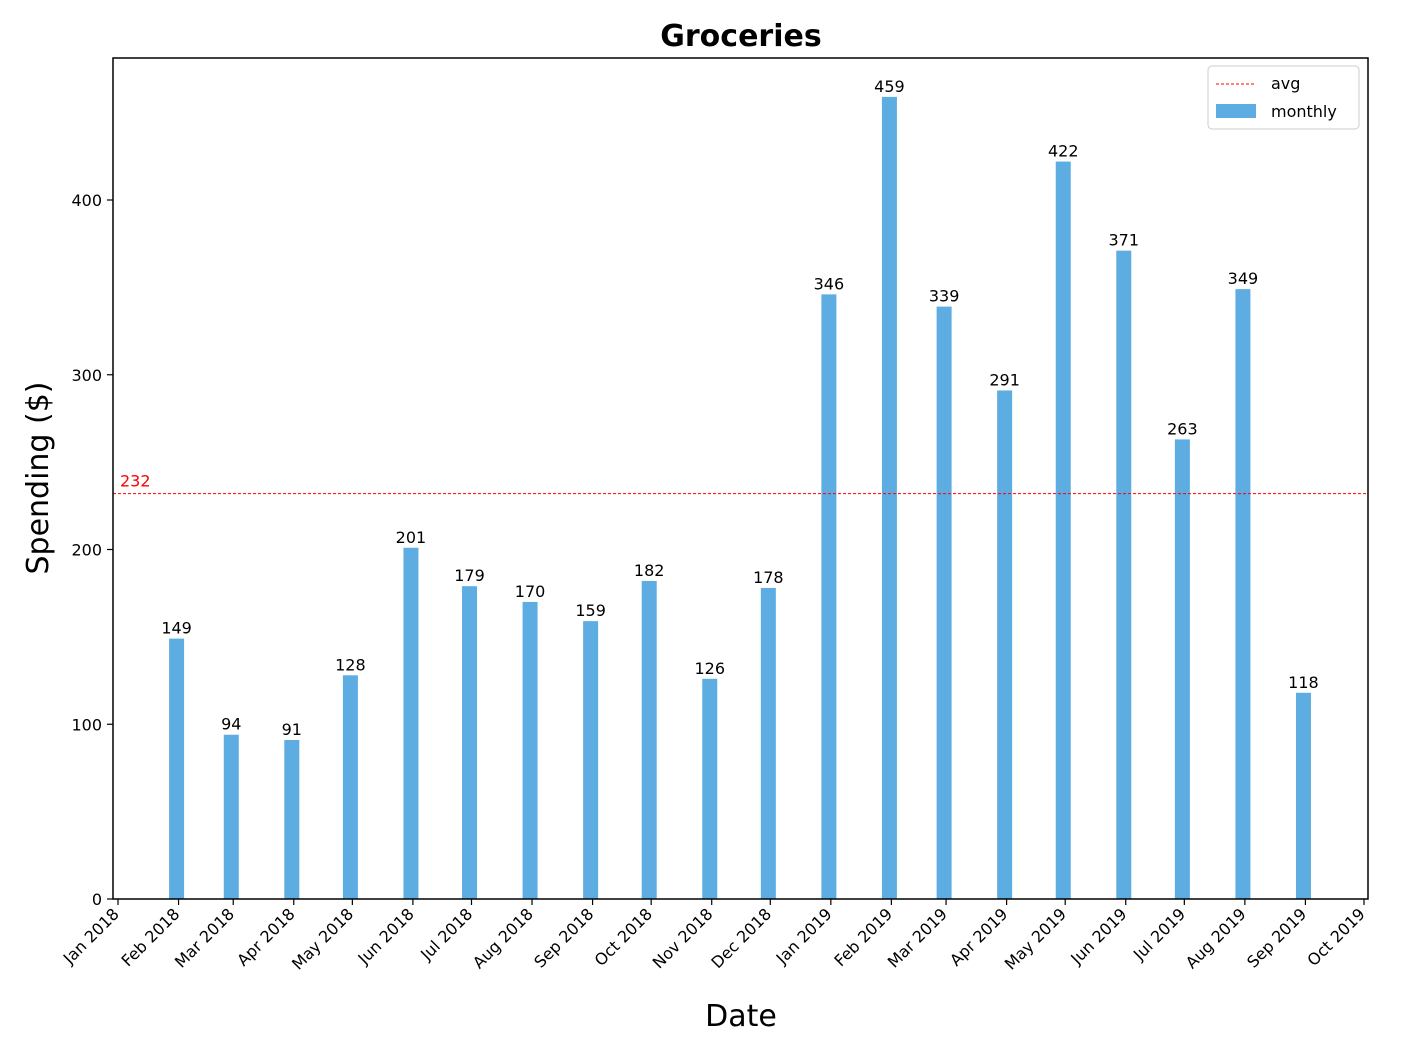  What do you see at coordinates (86, 550) in the screenshot?
I see `y-tick-label: 200` at bounding box center [86, 550].